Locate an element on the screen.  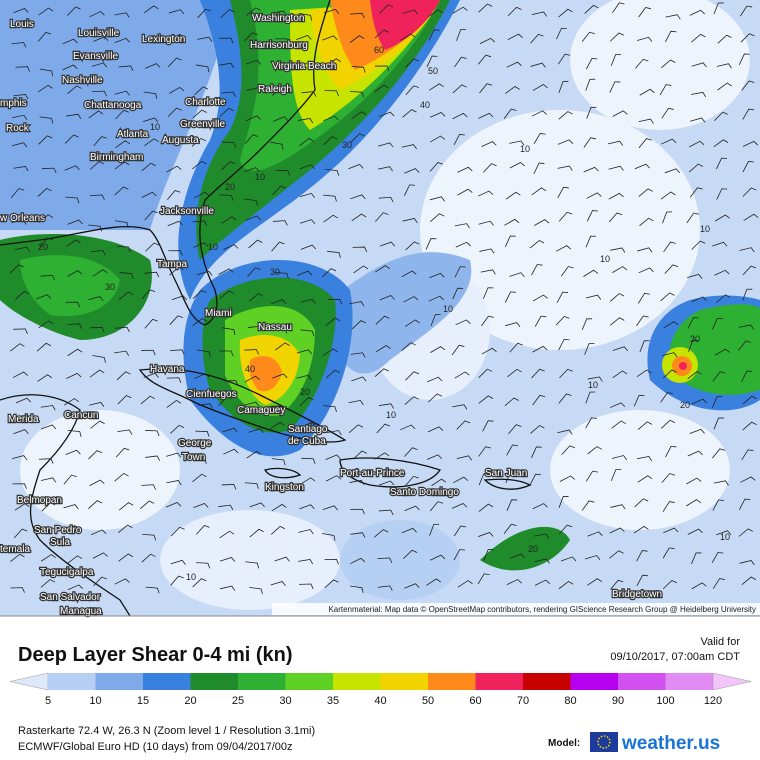
city-label: Belmopan is located at coordinates (39, 500).